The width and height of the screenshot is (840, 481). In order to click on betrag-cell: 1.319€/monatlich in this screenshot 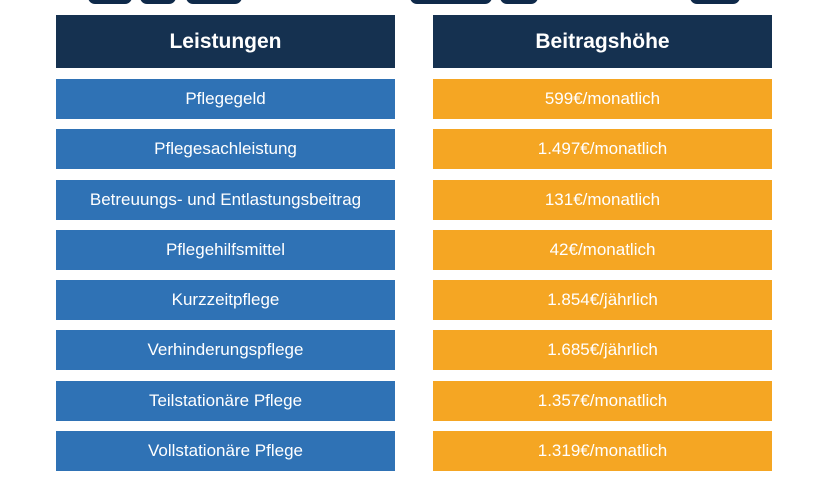, I will do `click(602, 451)`.